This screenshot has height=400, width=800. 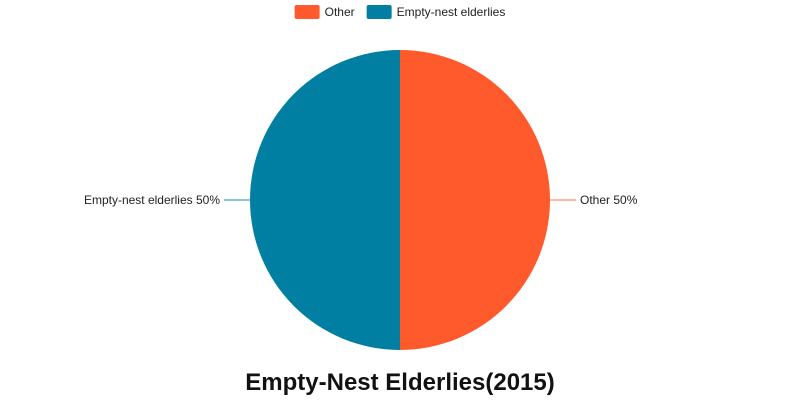 What do you see at coordinates (152, 200) in the screenshot?
I see `slice-label-empty-nest-elderlies: Empty-nest elderlies 50%` at bounding box center [152, 200].